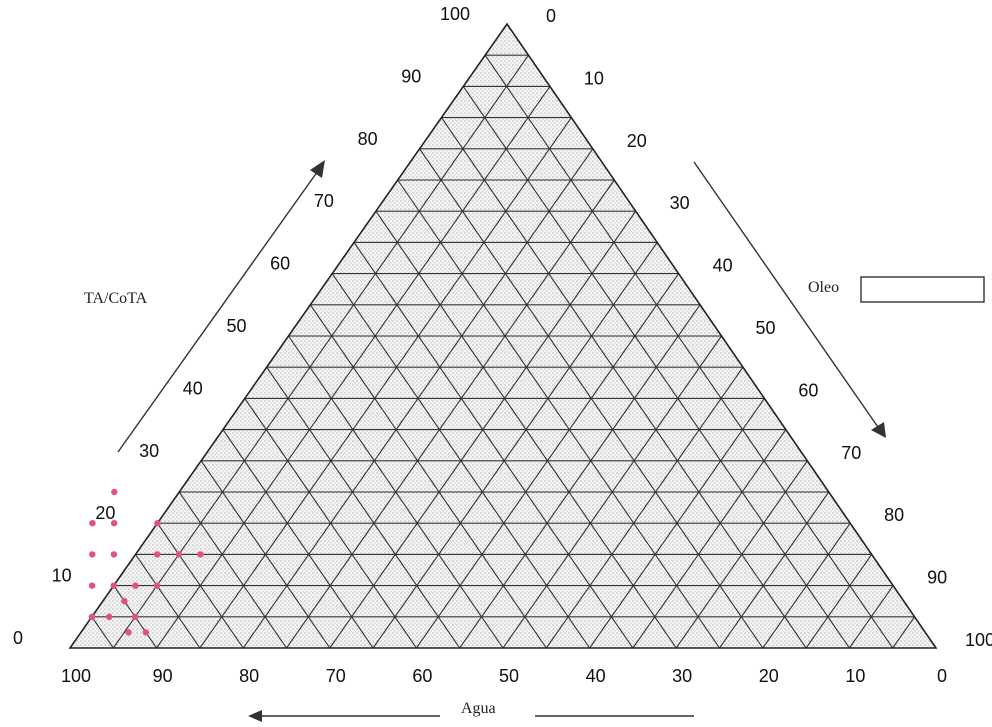  What do you see at coordinates (765, 328) in the screenshot?
I see `right-tick-label: 50` at bounding box center [765, 328].